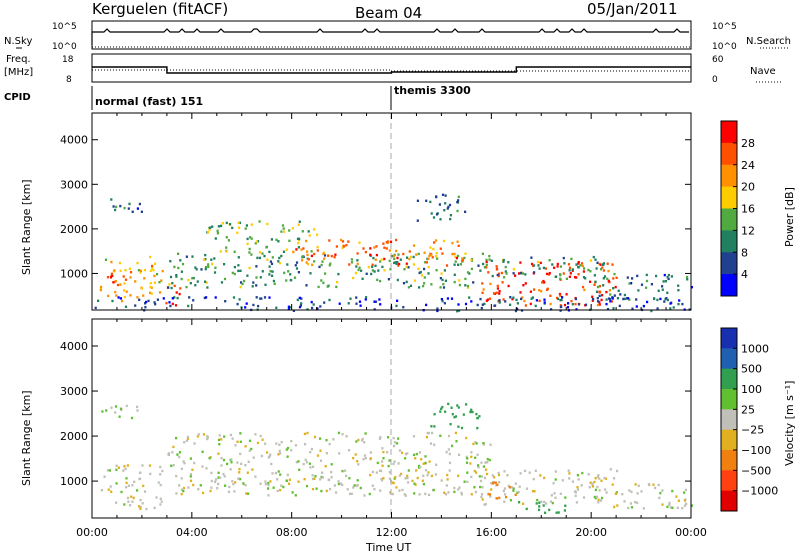 The width and height of the screenshot is (800, 554). Describe the element at coordinates (759, 491) in the screenshot. I see `velocity-colorbar-tick-label: −1000` at that location.